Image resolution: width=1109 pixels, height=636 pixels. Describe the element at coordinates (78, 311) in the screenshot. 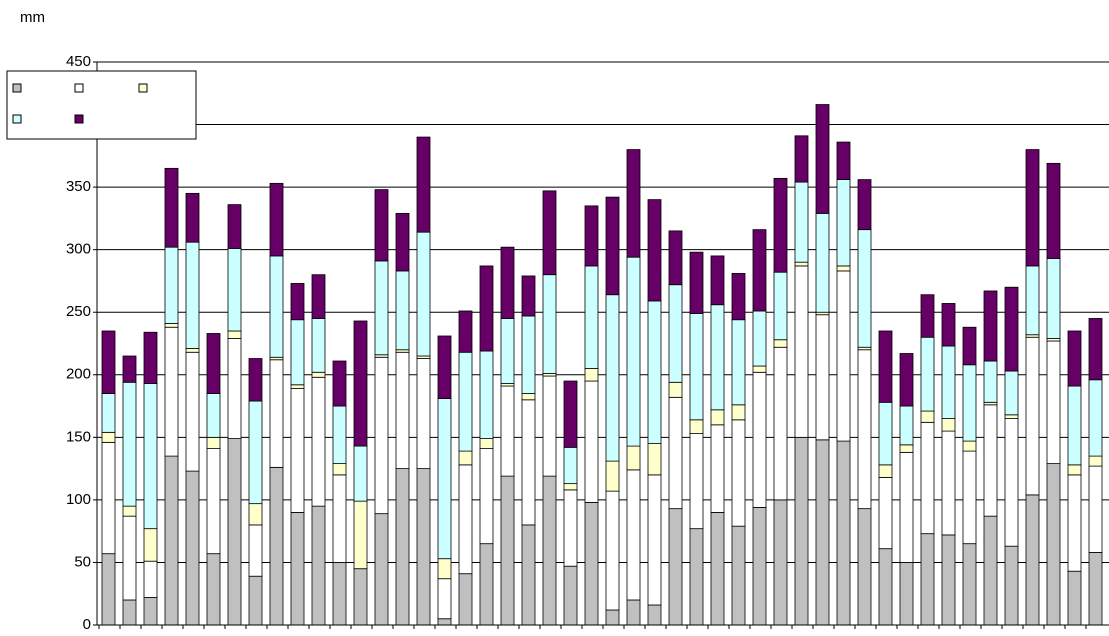

I see `y-tick-label: 250` at that location.